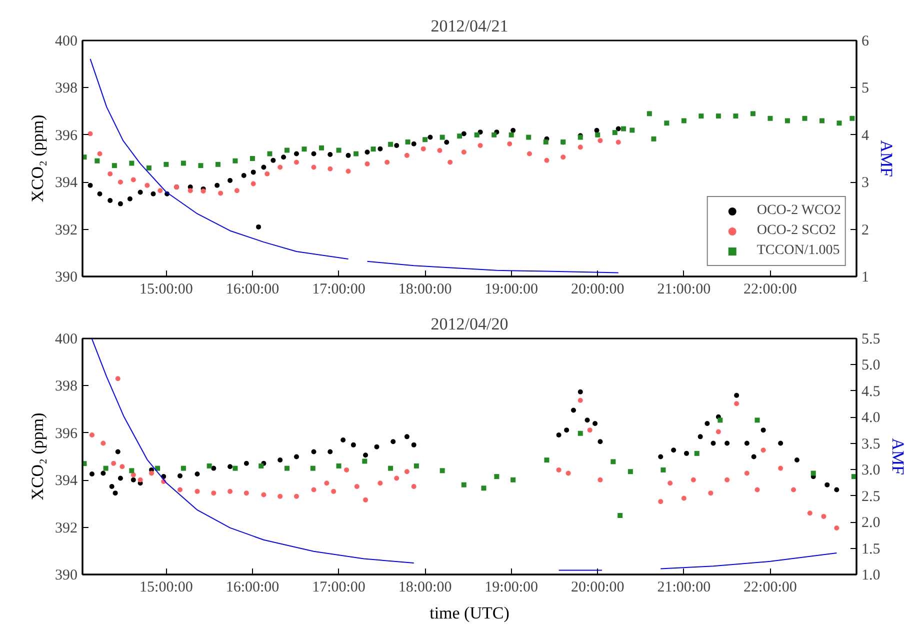 The image size is (912, 629). What do you see at coordinates (871, 392) in the screenshot?
I see `y2-tick-label: 4.5` at bounding box center [871, 392].